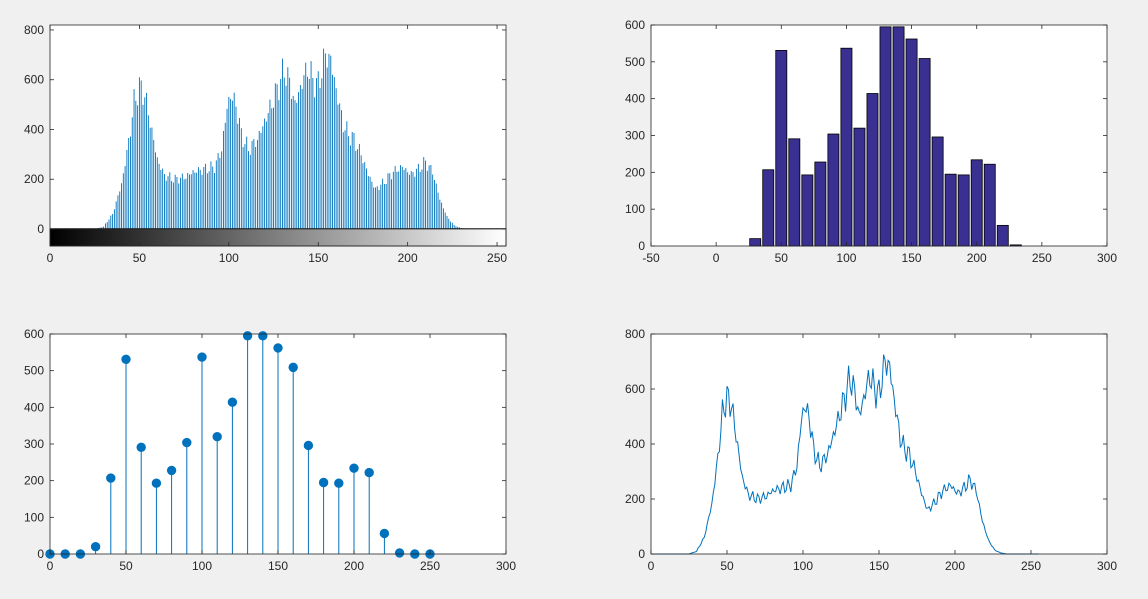 The width and height of the screenshot is (1148, 599). What do you see at coordinates (845, 454) in the screenshot?
I see `series-line` at bounding box center [845, 454].